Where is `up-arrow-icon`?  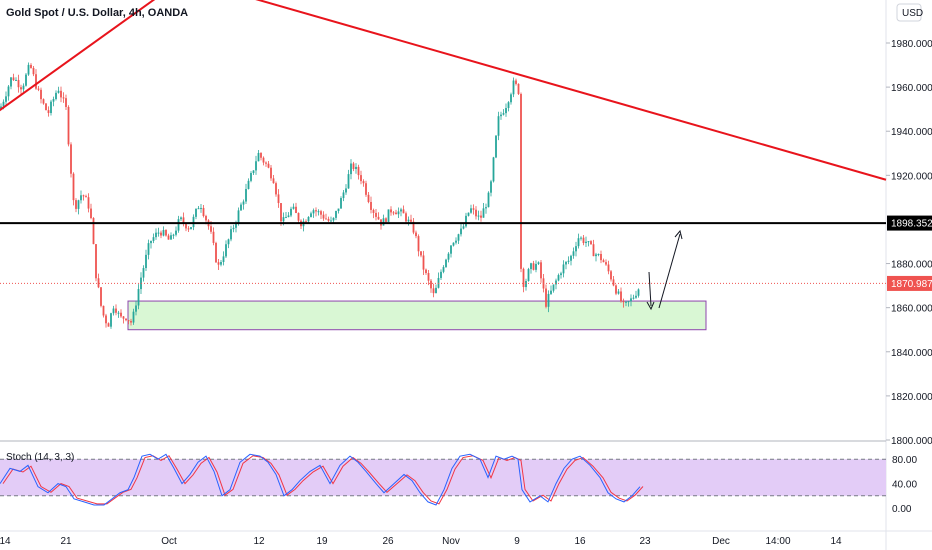
up-arrow-icon is located at coordinates (669, 271).